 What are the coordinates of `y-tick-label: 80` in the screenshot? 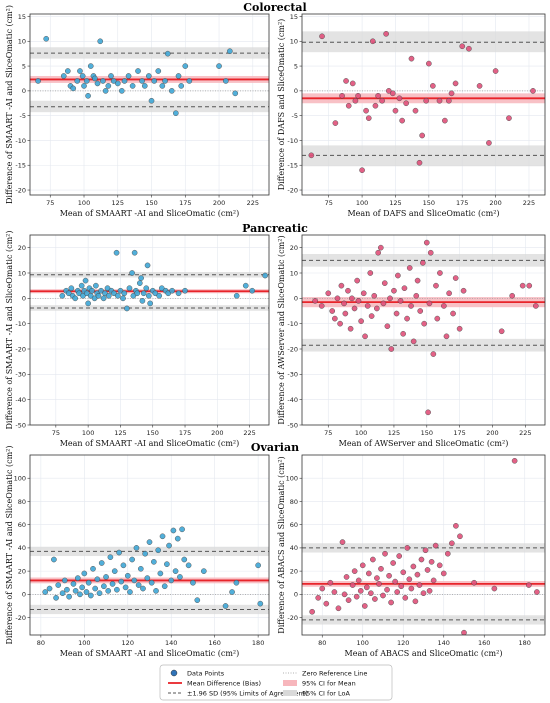 It's located at (294, 502).